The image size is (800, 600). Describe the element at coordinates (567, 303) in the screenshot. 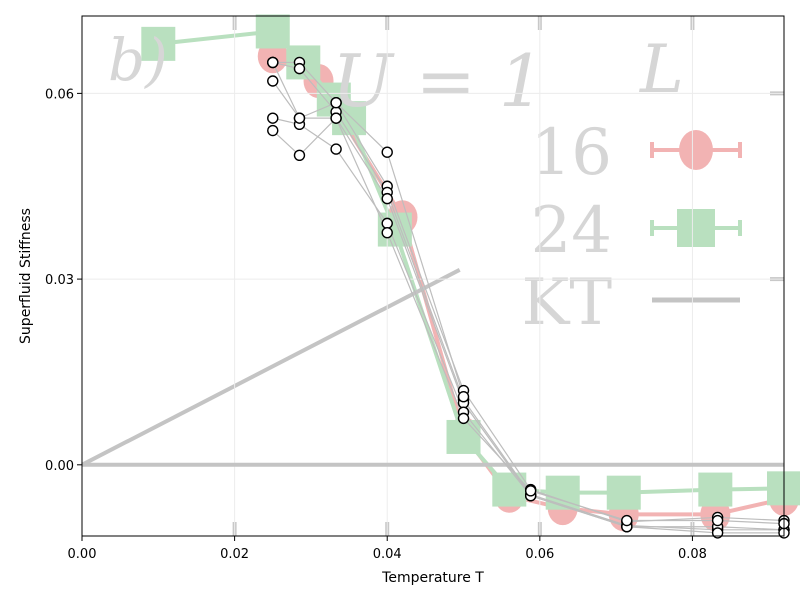

I see `bg-legend-entry-kt: KT` at that location.